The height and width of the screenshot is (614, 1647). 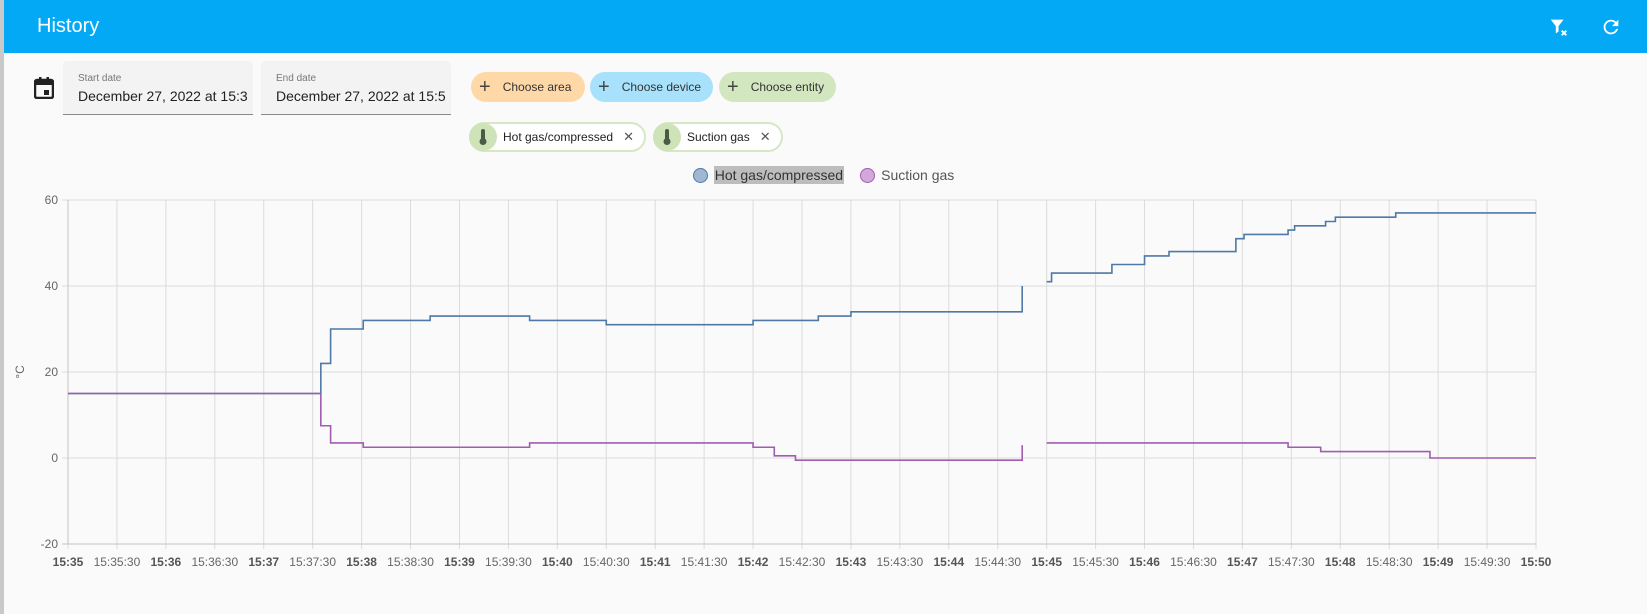 What do you see at coordinates (52, 286) in the screenshot?
I see `y-tick-label: 40` at bounding box center [52, 286].